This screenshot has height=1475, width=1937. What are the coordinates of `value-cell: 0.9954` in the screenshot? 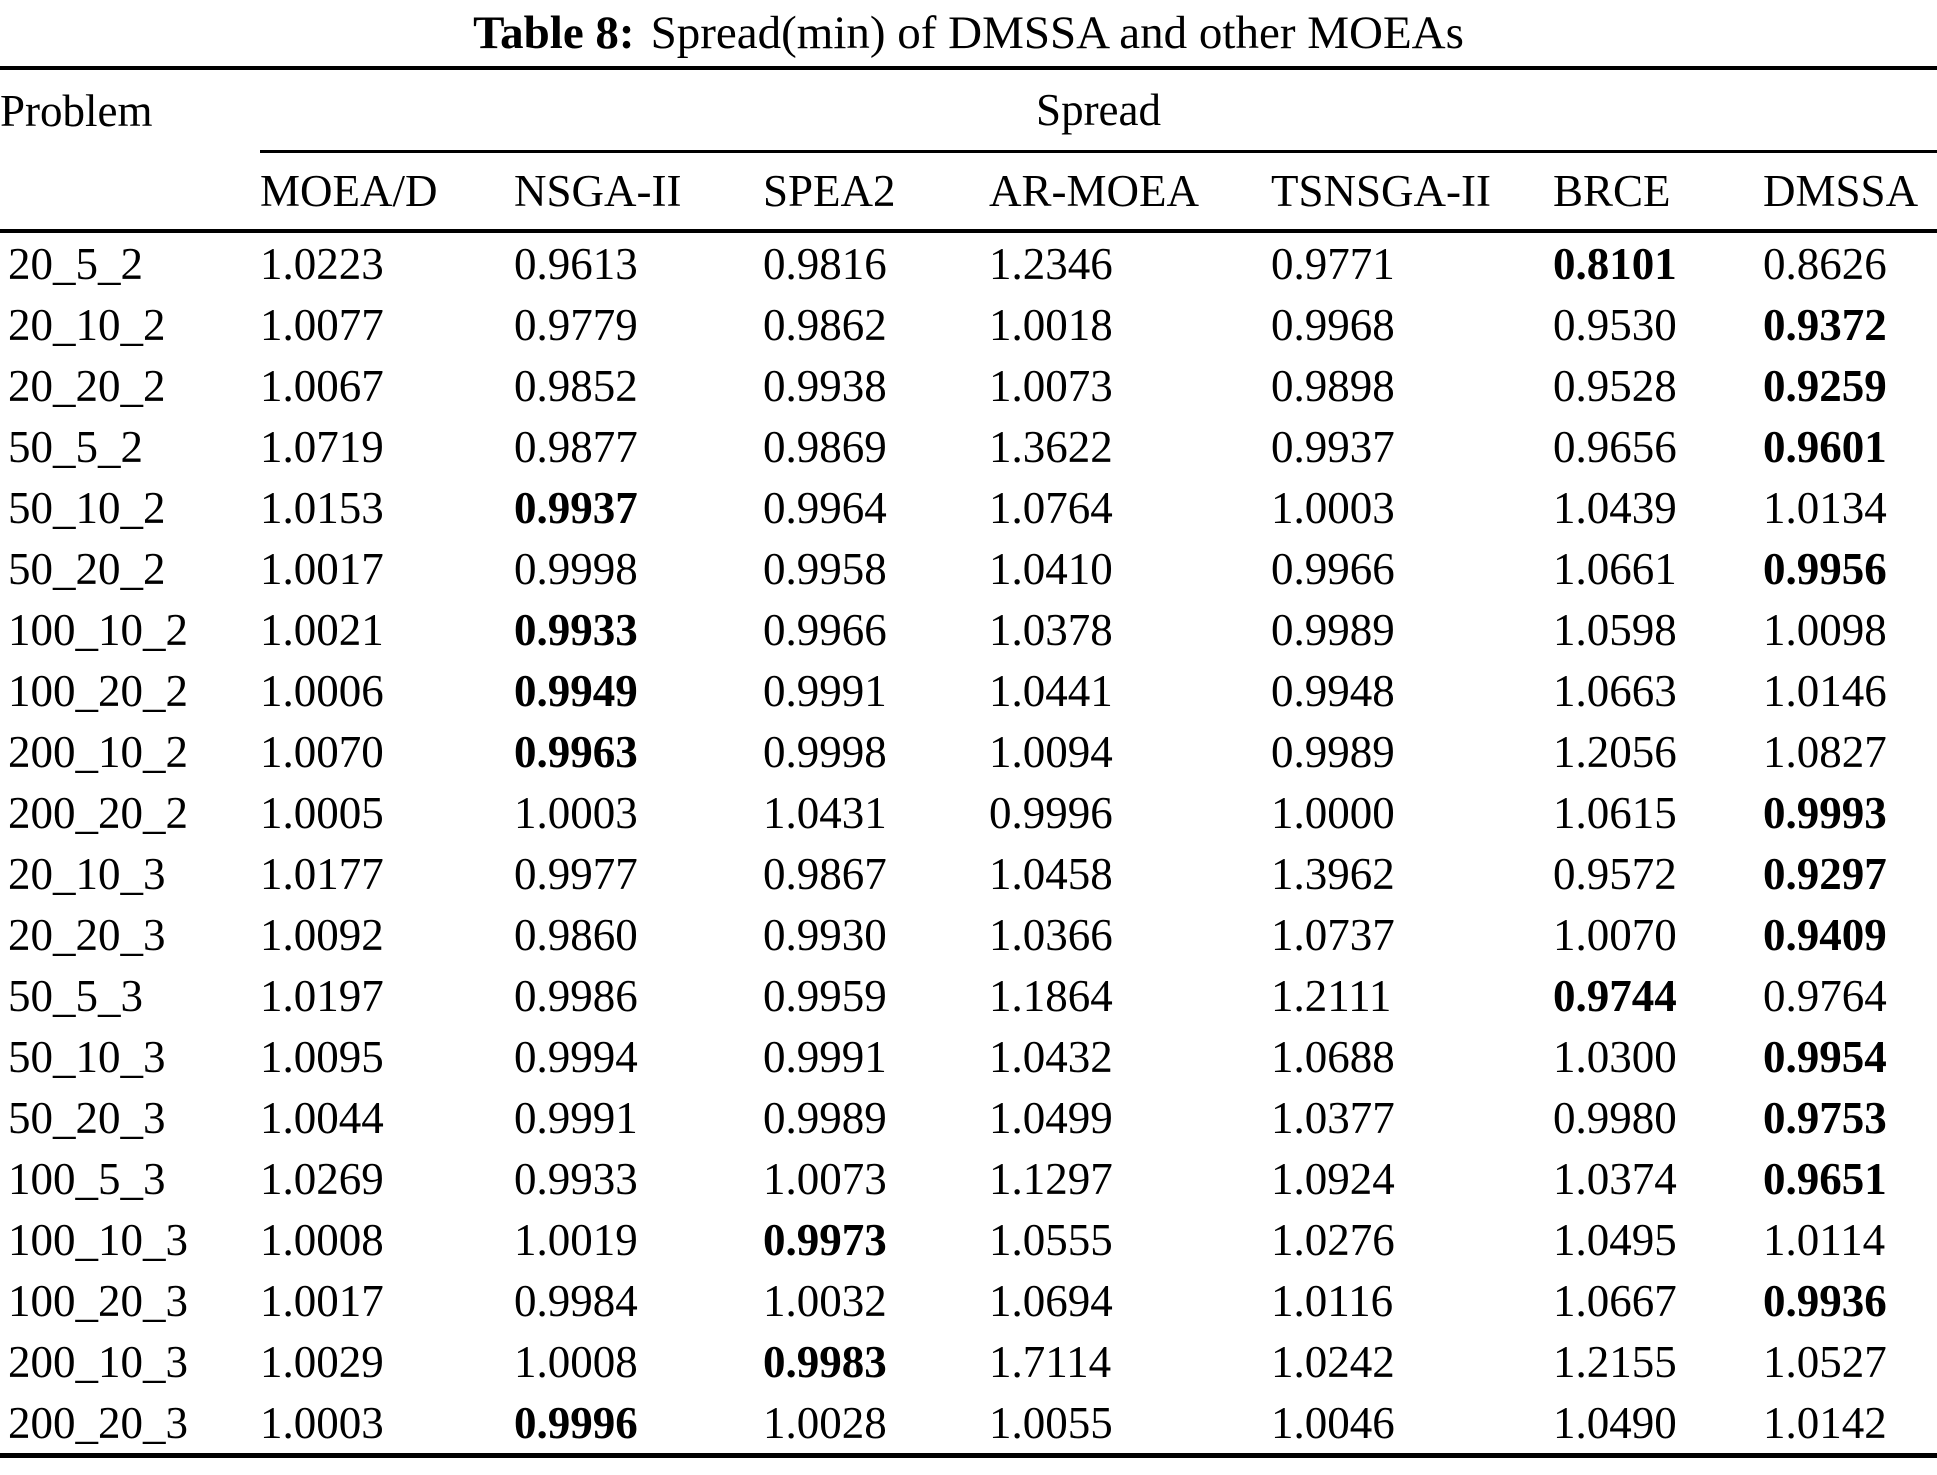 It's located at (1825, 1056).